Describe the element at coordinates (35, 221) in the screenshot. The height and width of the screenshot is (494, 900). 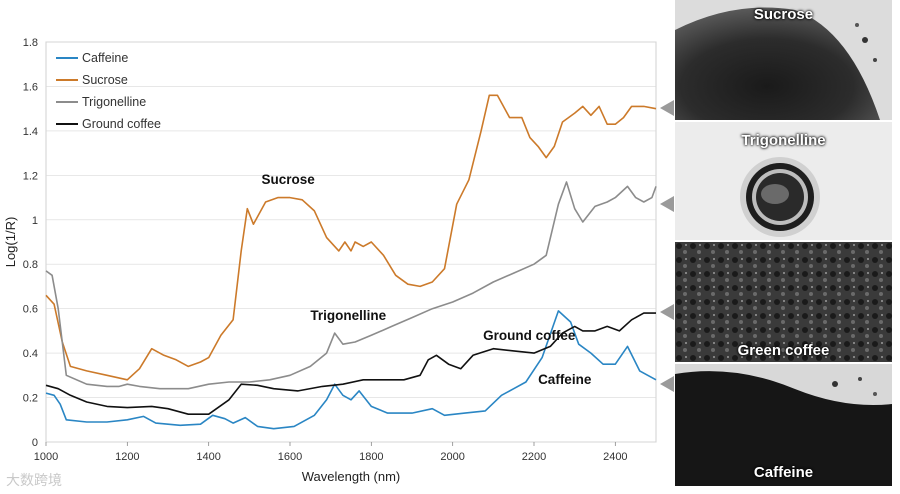
I see `y-tick-label: 1` at that location.